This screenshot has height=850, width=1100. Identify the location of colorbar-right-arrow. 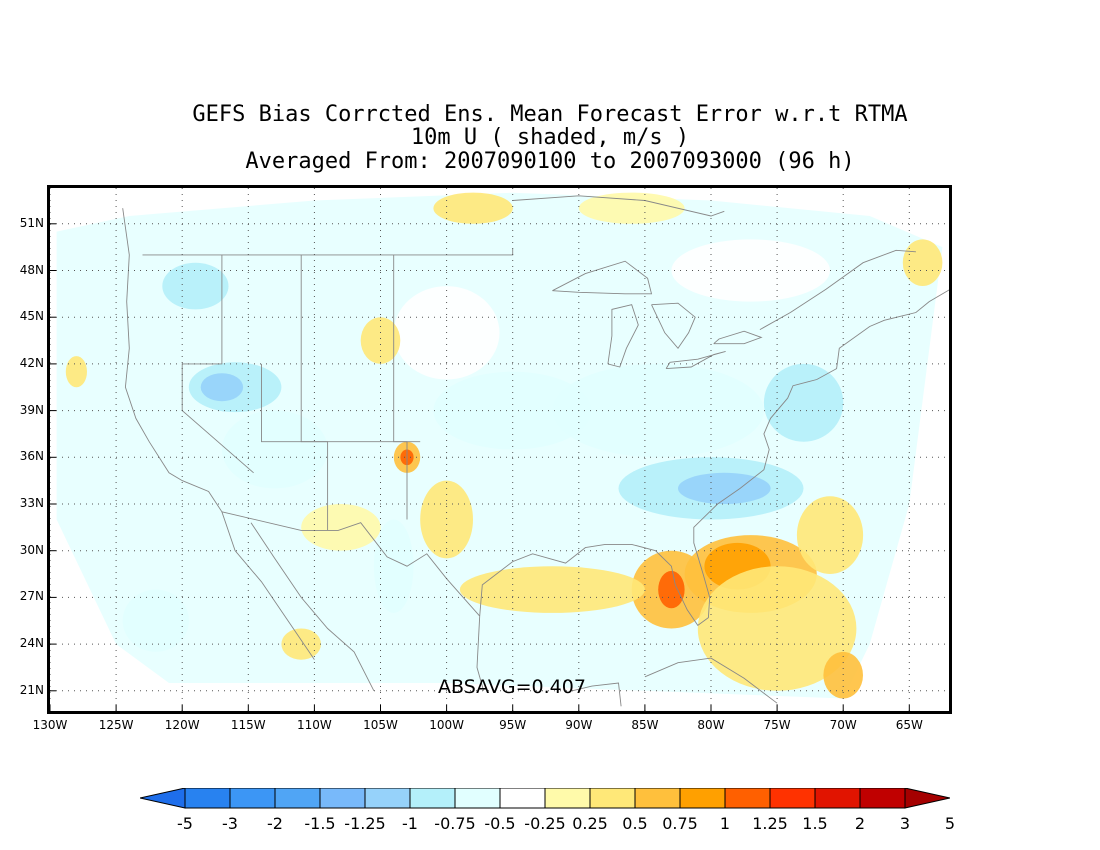
(927, 798).